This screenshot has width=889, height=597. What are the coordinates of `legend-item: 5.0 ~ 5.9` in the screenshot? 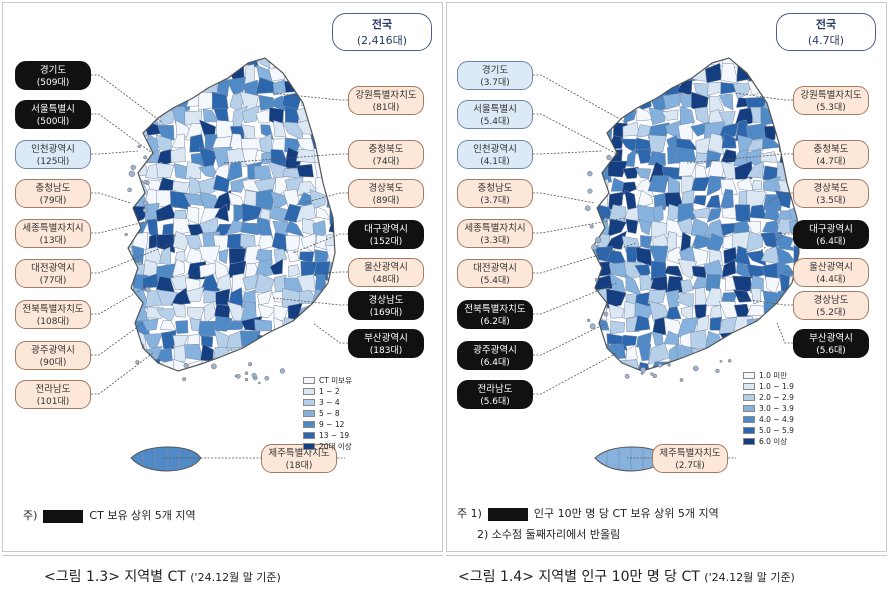 It's located at (768, 430).